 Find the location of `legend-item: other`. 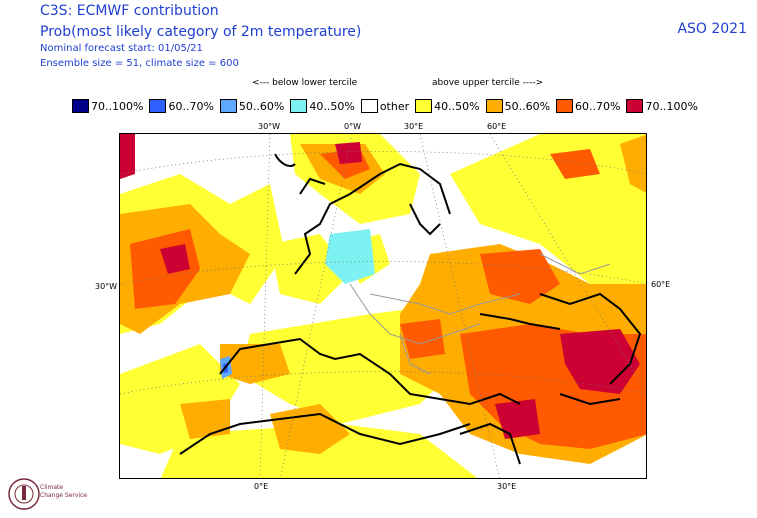

legend-item: other is located at coordinates (385, 106).